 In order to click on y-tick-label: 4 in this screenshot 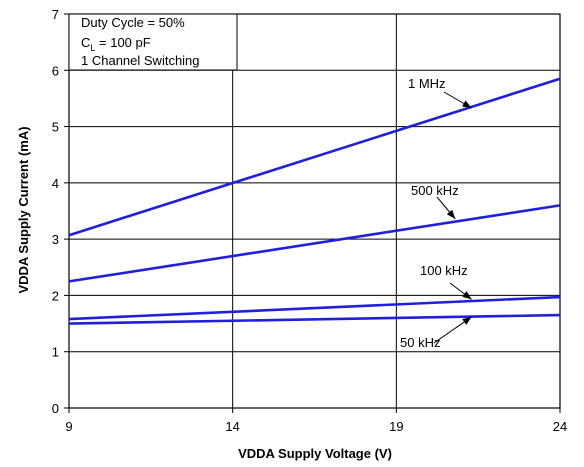, I will do `click(55, 183)`.